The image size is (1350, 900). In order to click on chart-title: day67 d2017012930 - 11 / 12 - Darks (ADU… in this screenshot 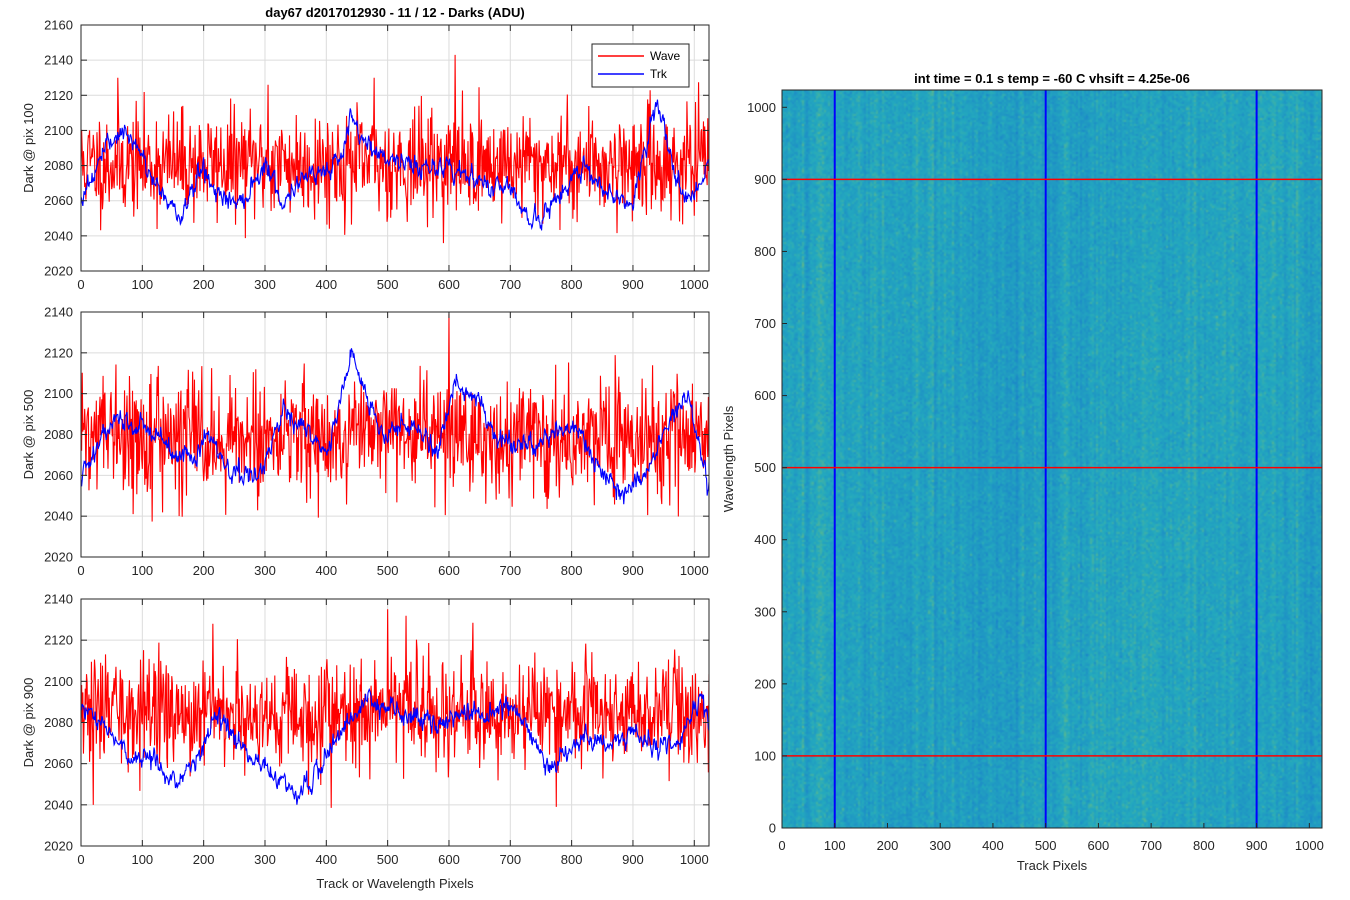, I will do `click(394, 12)`.